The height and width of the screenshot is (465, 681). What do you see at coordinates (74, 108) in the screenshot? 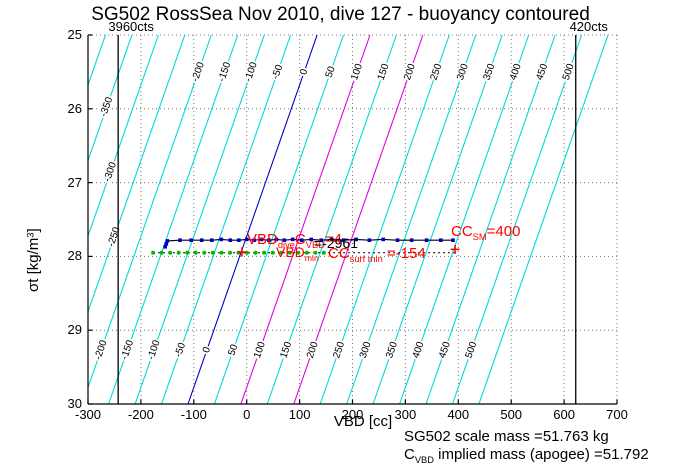
I see `y-tick-label: 26` at bounding box center [74, 108].